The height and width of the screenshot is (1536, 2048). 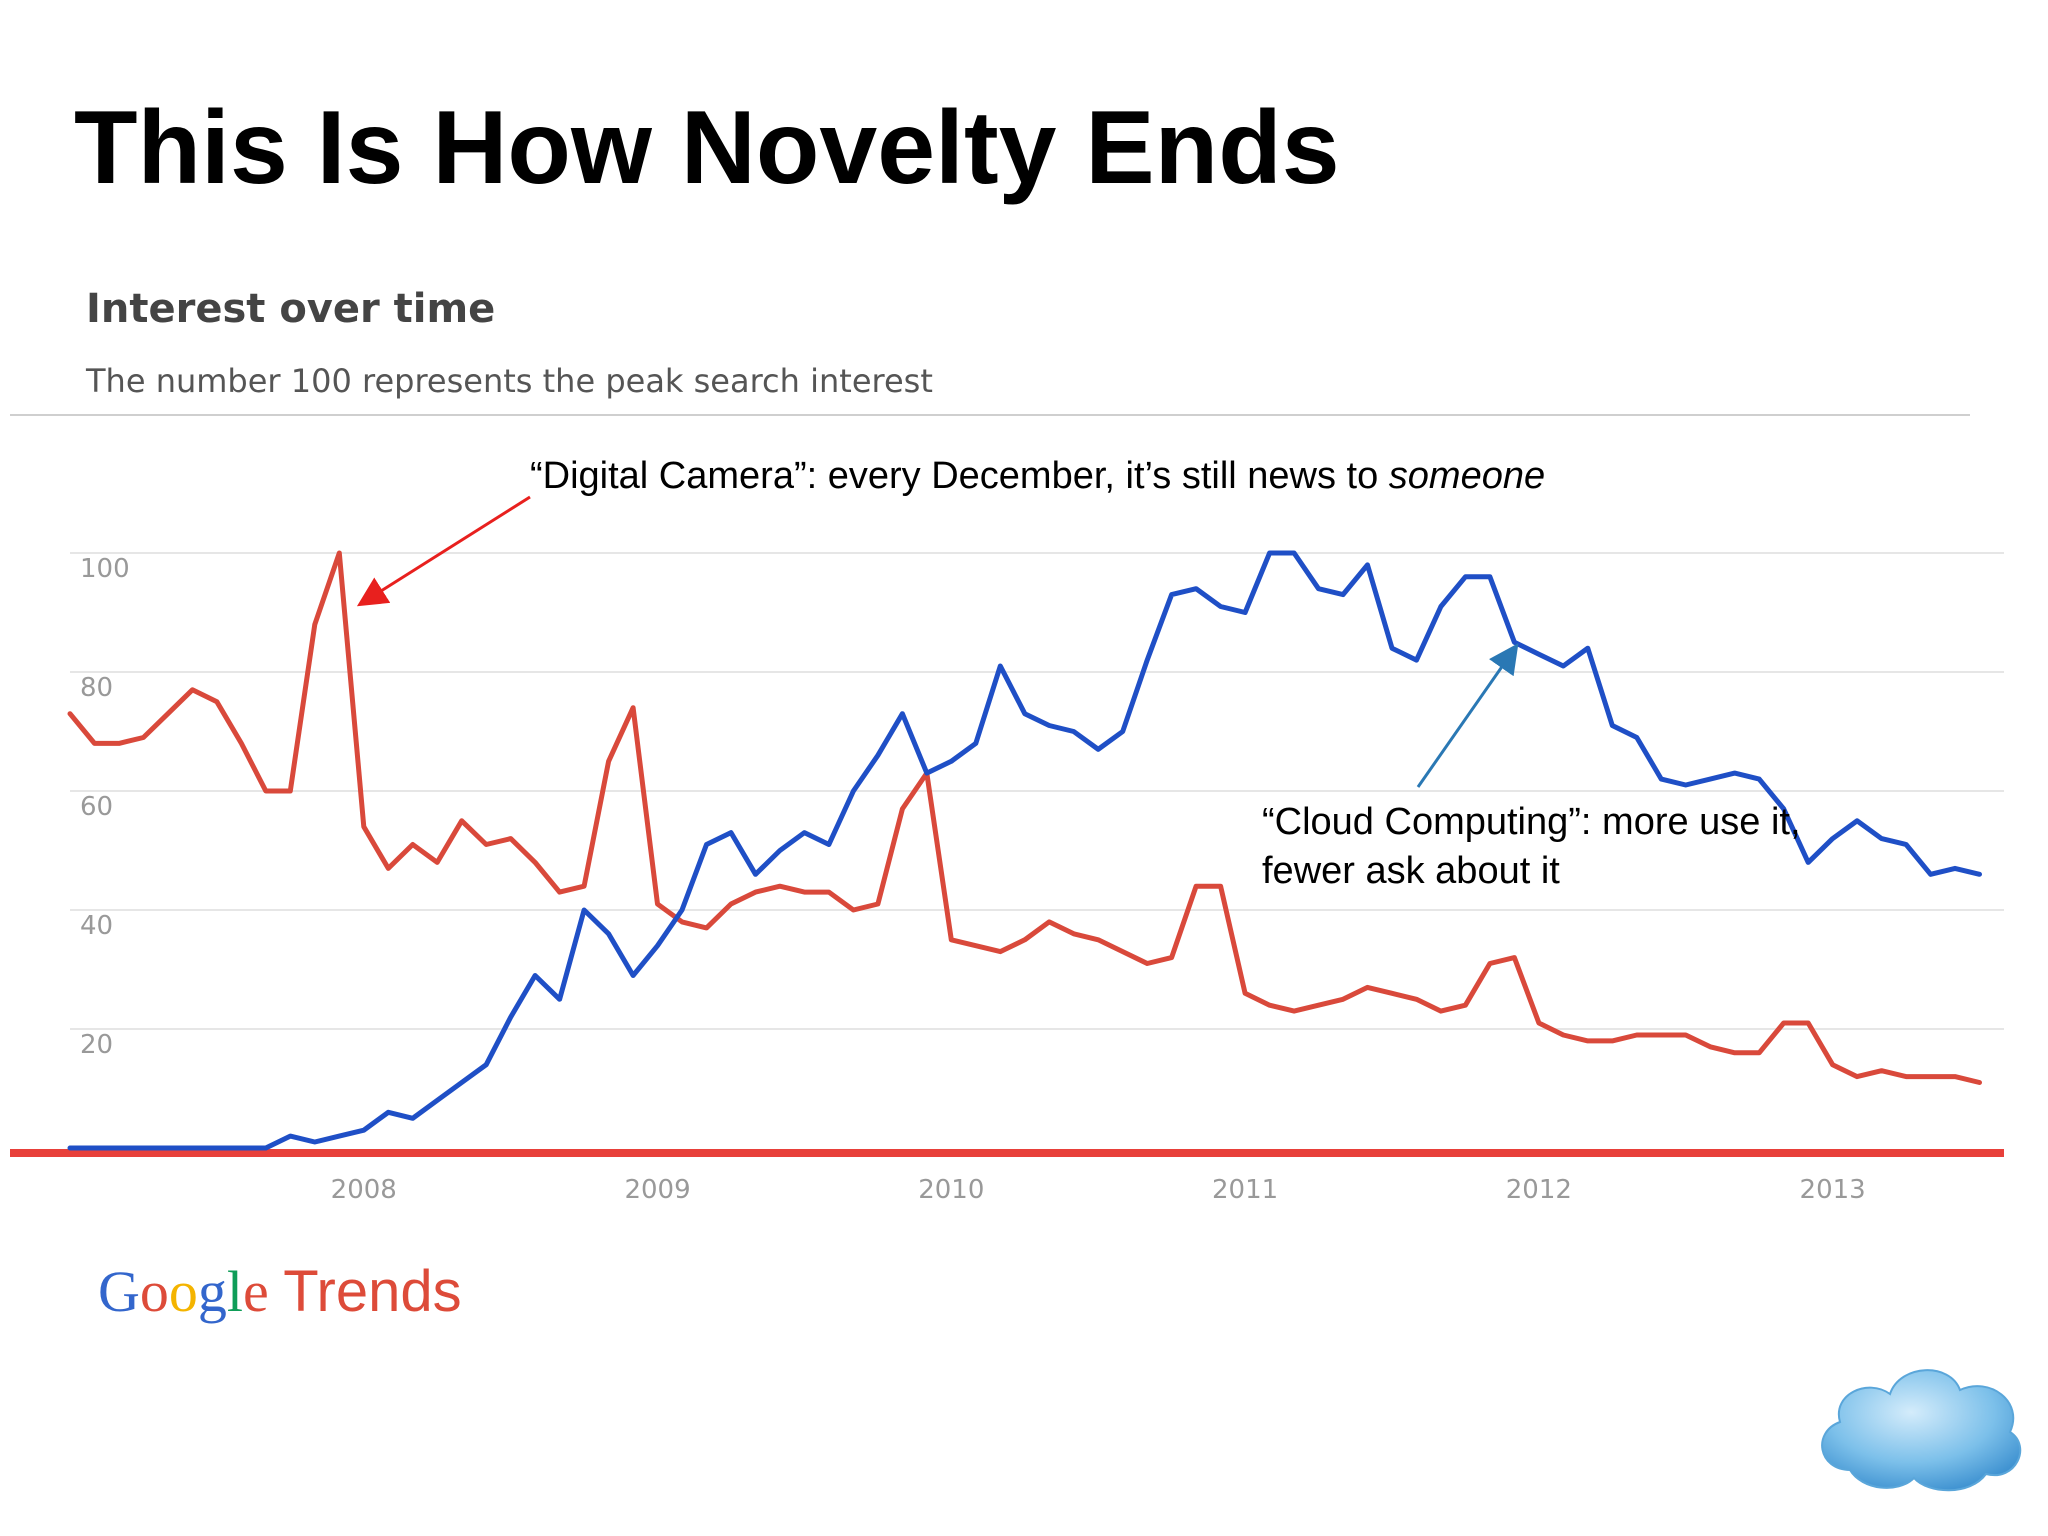 I want to click on trends-wordmark: Trends, so click(x=372, y=1291).